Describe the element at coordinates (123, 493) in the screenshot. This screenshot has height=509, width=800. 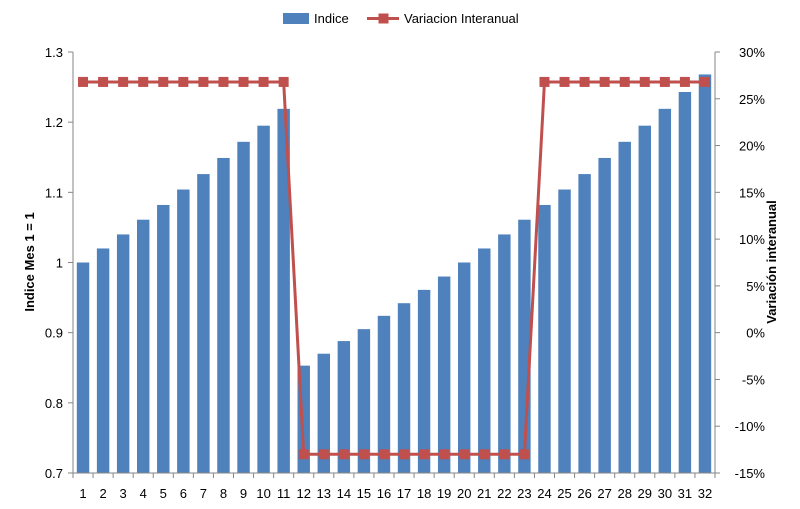
I see `x-tick-label: 3` at that location.